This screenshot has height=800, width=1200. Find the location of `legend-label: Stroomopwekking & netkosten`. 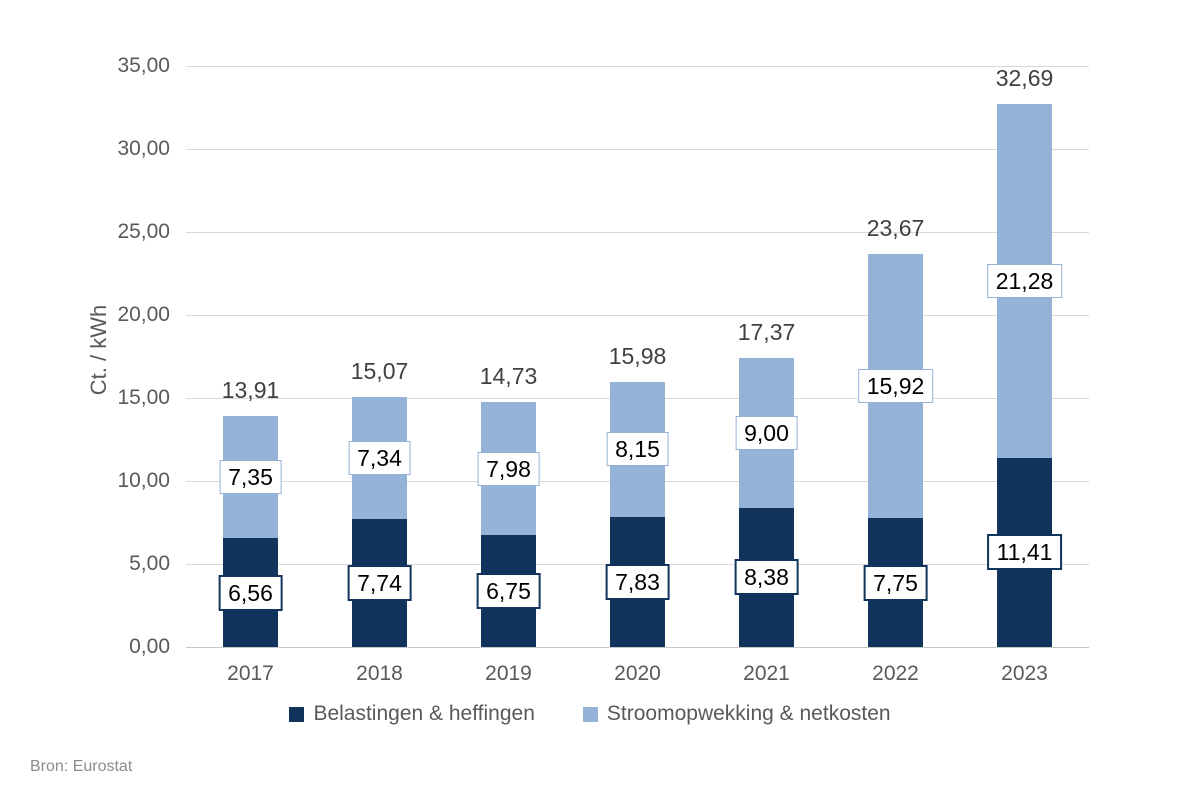

legend-label: Stroomopwekking & netkosten is located at coordinates (748, 713).